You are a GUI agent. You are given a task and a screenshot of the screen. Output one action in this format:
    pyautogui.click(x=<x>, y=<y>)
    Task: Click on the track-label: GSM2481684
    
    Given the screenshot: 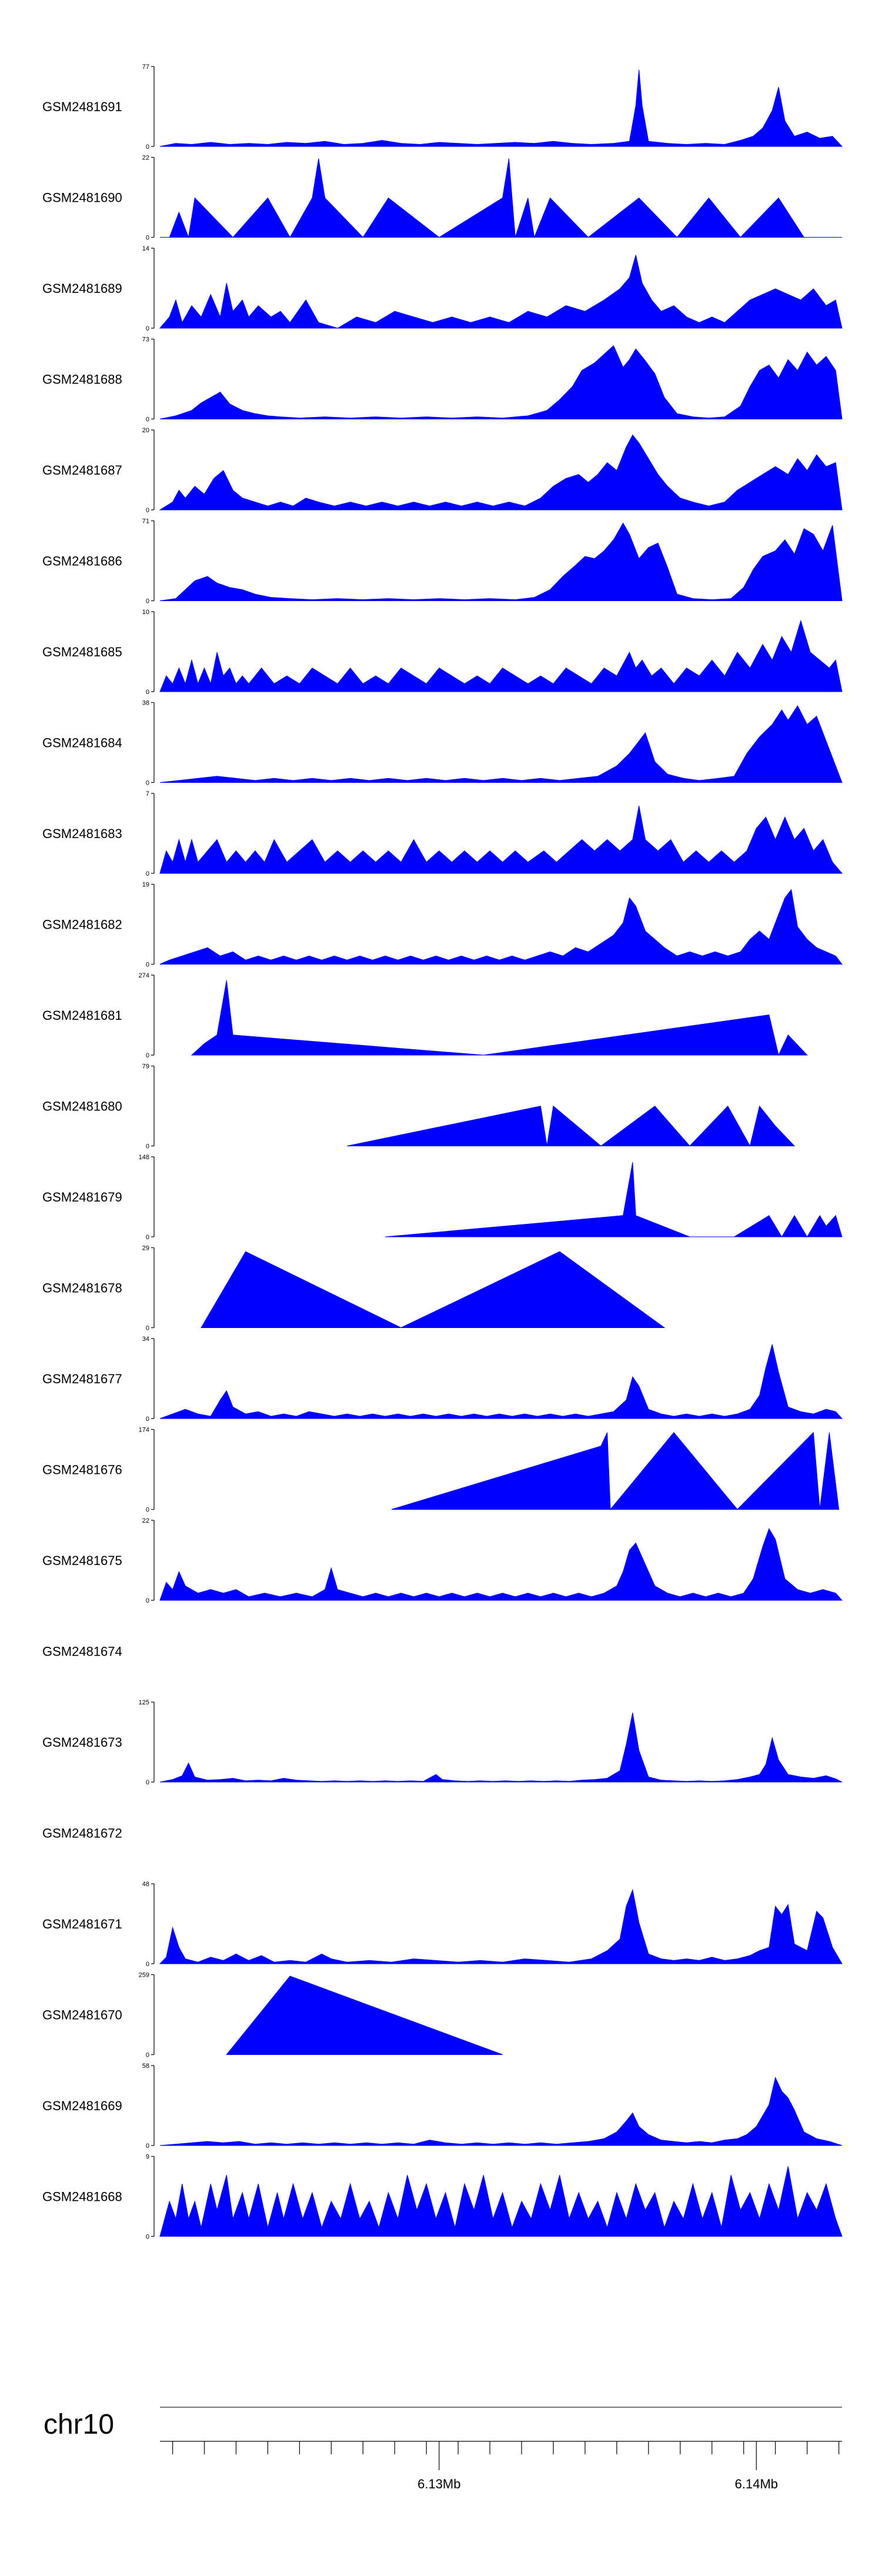 What is the action you would take?
    pyautogui.click(x=82, y=743)
    